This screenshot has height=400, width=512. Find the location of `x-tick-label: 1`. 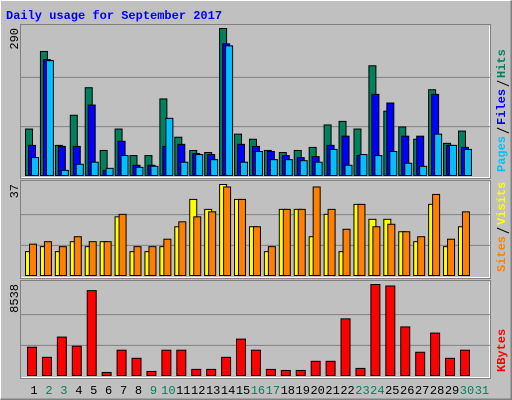

x-tick-label: 1 is located at coordinates (33, 391).